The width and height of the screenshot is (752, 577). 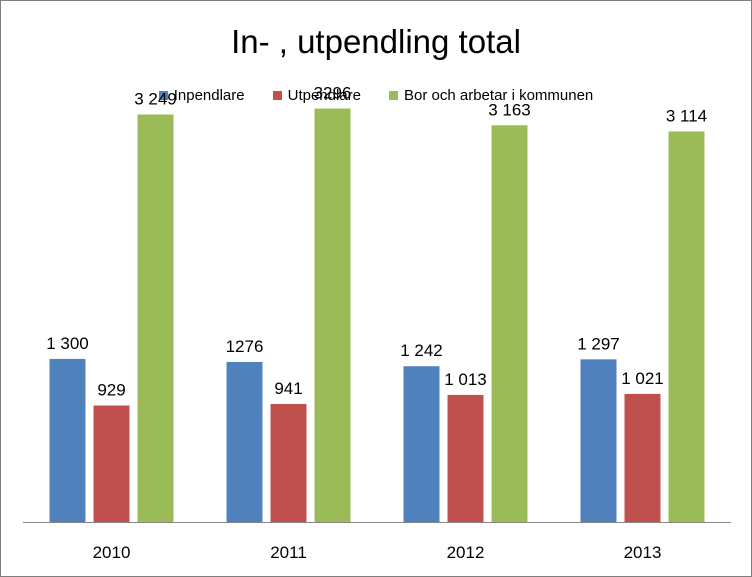 I want to click on bar-inpendlare-2012, so click(x=421, y=444).